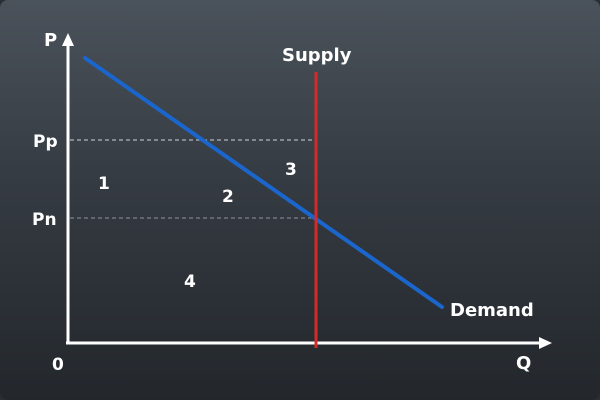 Image resolution: width=600 pixels, height=400 pixels. Describe the element at coordinates (228, 197) in the screenshot. I see `region-2-label: 2` at that location.